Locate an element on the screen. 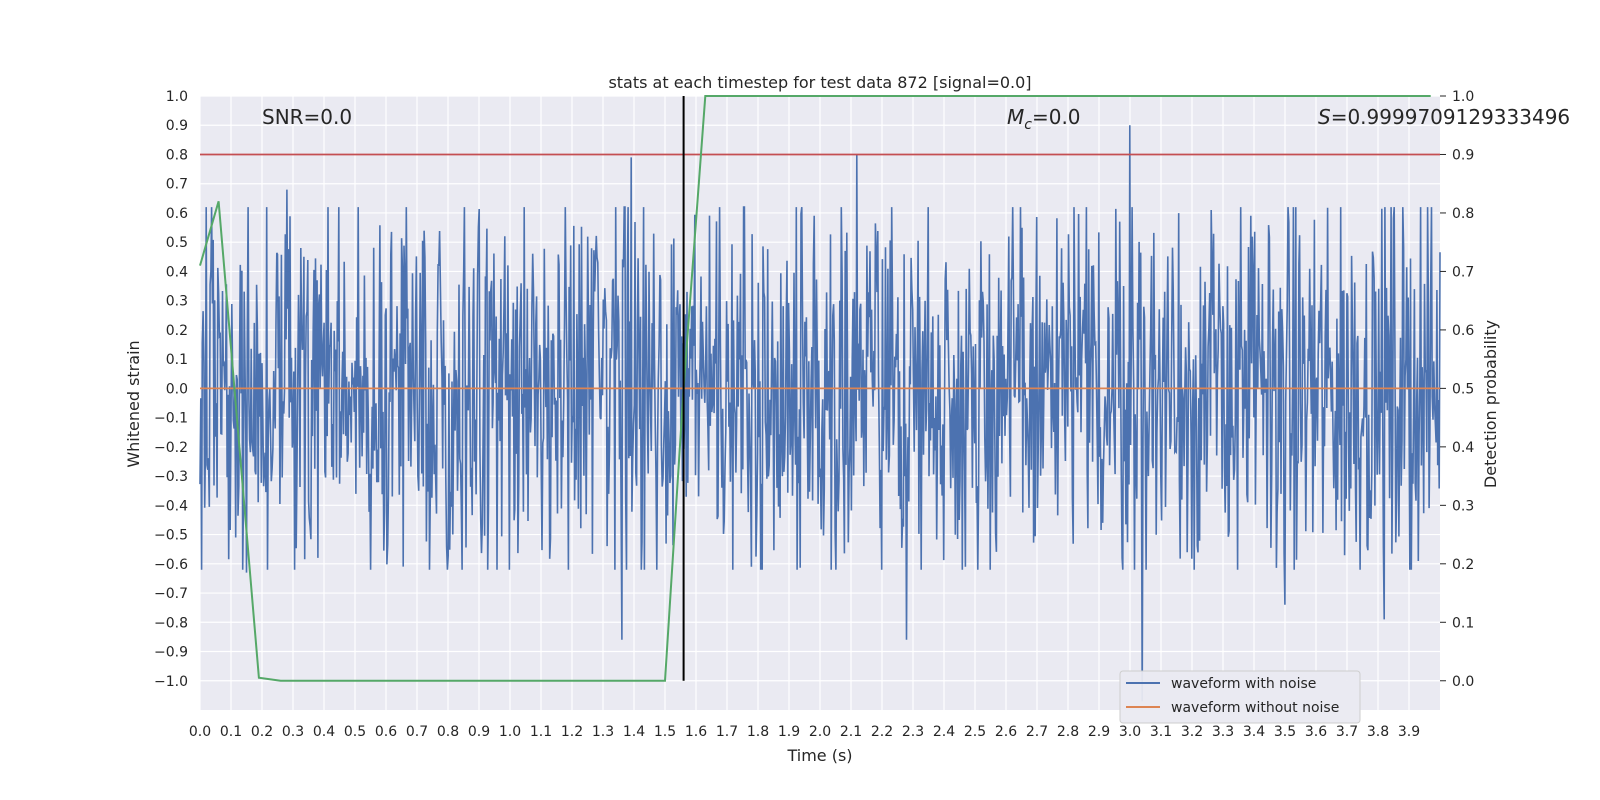 Image resolution: width=1600 pixels, height=800 pixels. y-axis-label: Whitened strain is located at coordinates (133, 403).